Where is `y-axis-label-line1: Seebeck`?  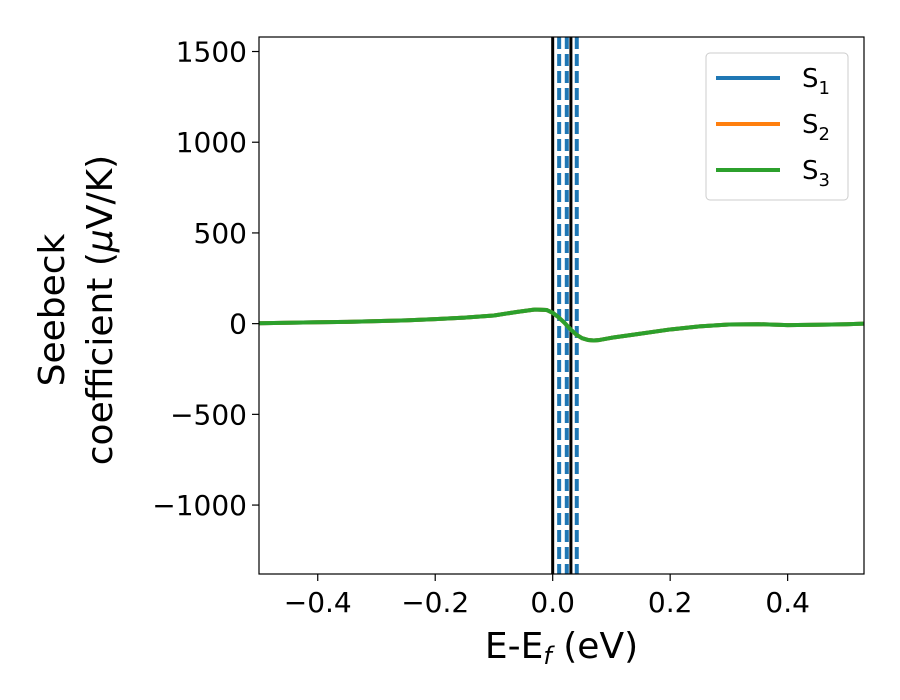
y-axis-label-line1: Seebeck is located at coordinates (52, 309).